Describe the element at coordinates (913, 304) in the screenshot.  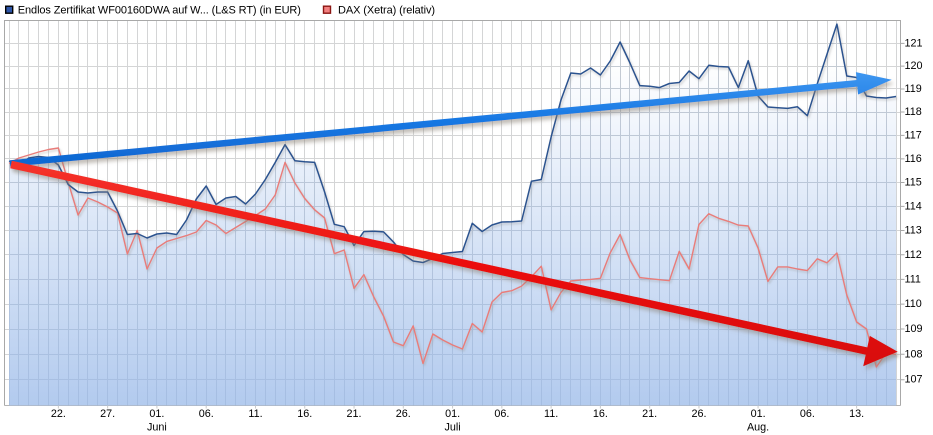
I see `svg-text: 110` at that location.